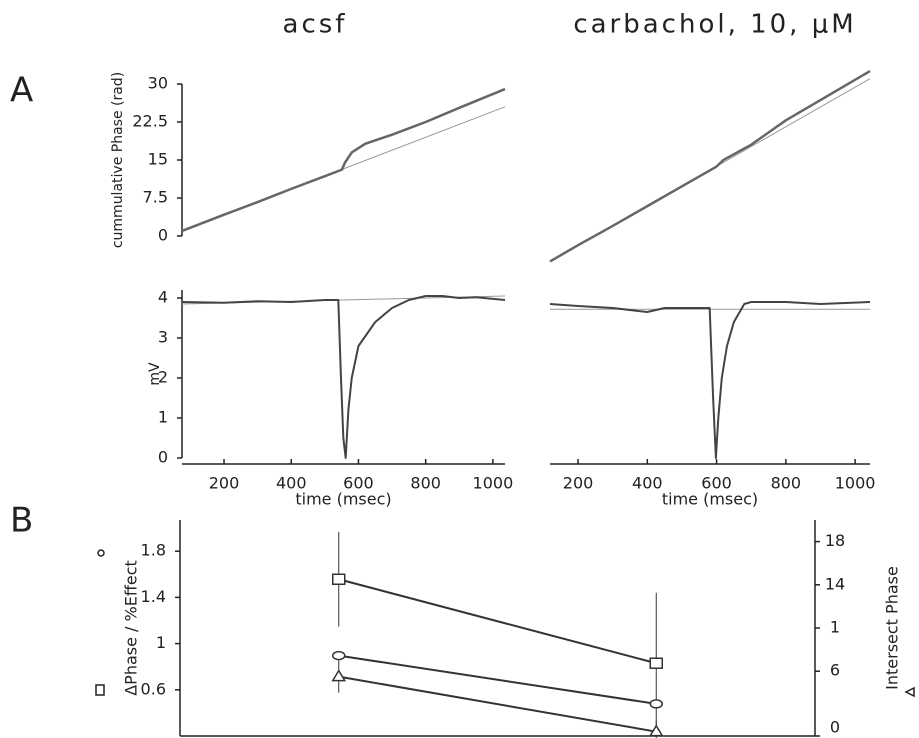 The height and width of the screenshot is (738, 919). I want to click on y-tick-label: 4, so click(163, 297).